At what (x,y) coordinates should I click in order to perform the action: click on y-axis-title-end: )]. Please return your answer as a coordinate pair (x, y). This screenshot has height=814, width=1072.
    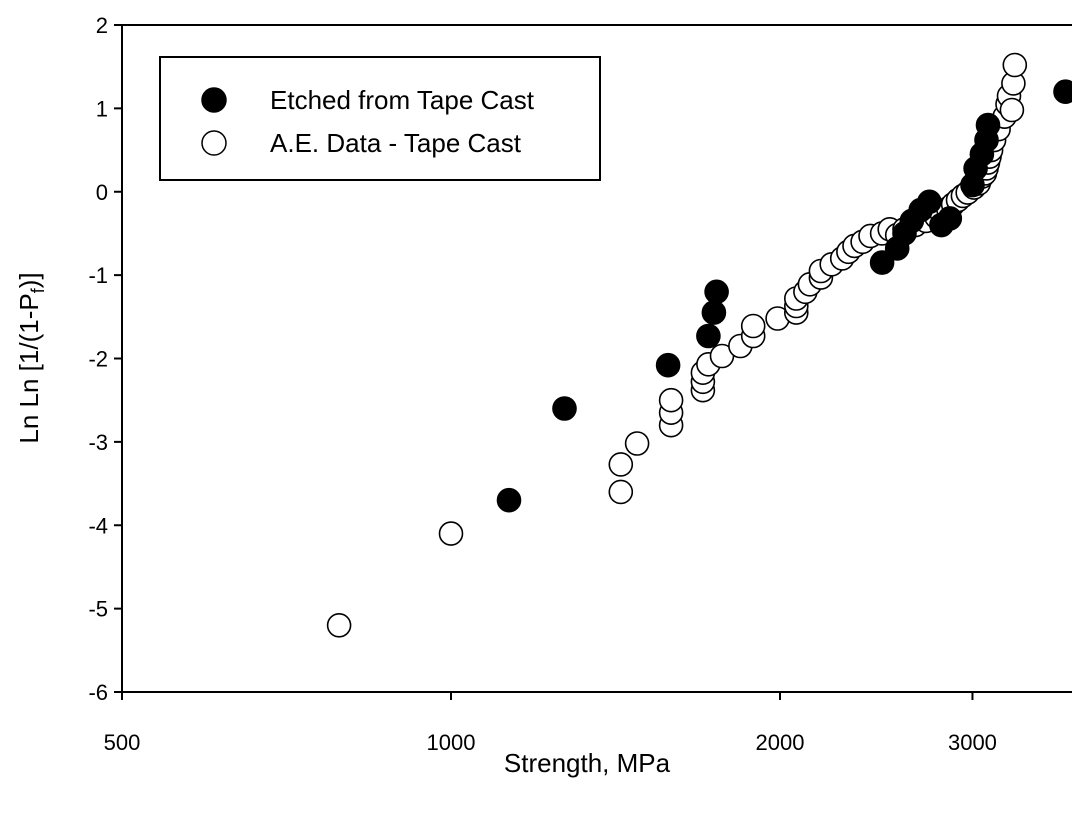
    Looking at the image, I should click on (29, 280).